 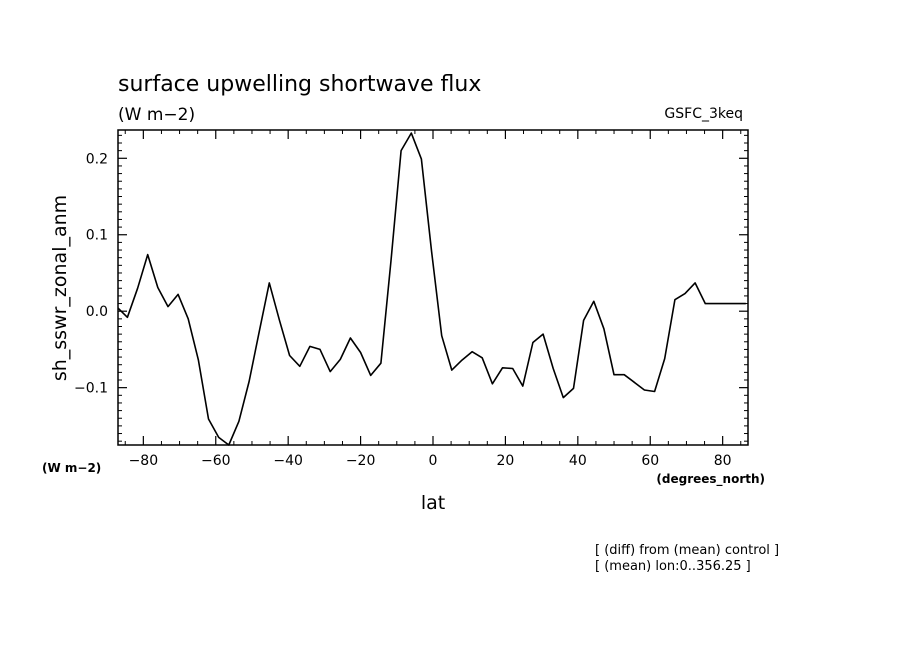 What do you see at coordinates (687, 550) in the screenshot?
I see `note-diff: [ (diff) from (mean) control ]` at bounding box center [687, 550].